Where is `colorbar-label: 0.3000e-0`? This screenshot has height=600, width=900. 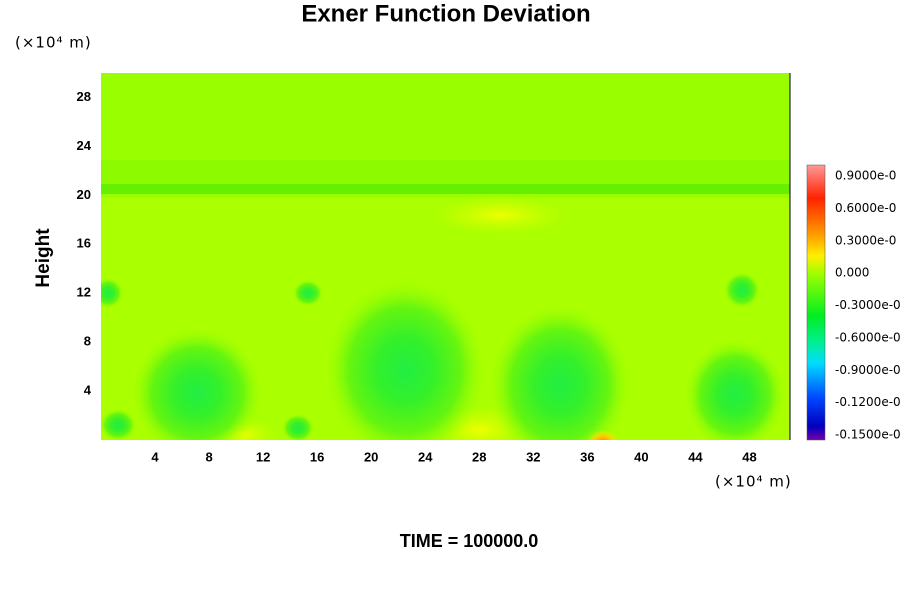 colorbar-label: 0.3000e-0 is located at coordinates (865, 240).